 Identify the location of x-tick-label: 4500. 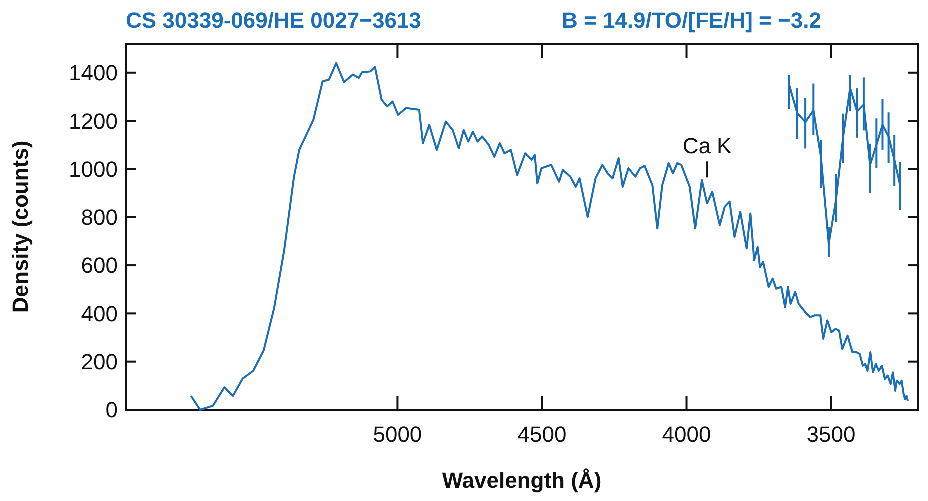
(542, 434).